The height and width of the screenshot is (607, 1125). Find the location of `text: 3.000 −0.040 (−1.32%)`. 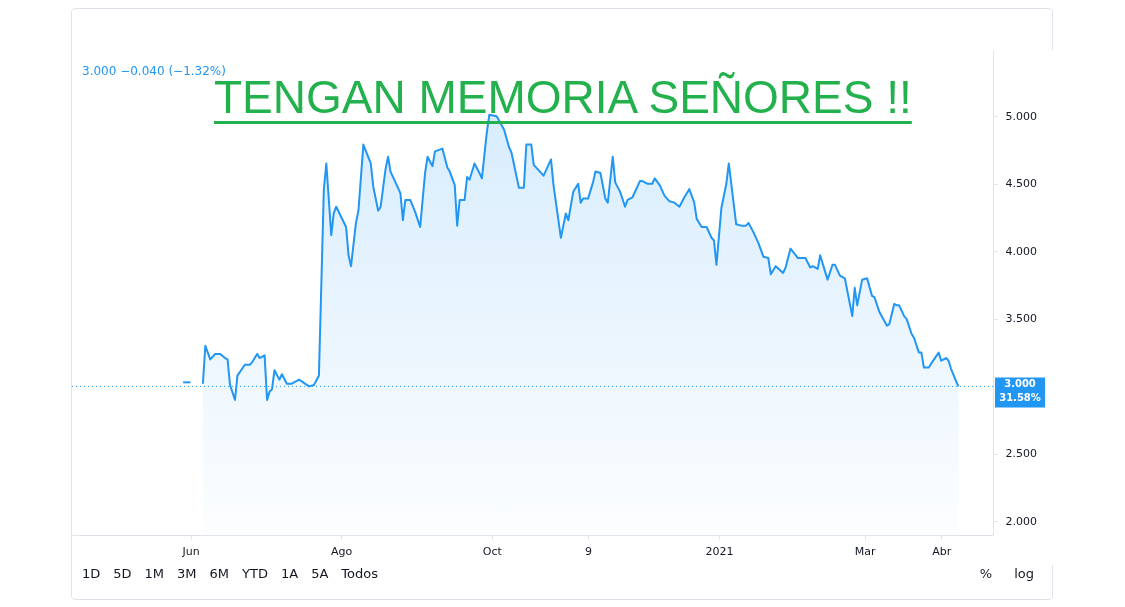

text: 3.000 −0.040 (−1.32%) is located at coordinates (154, 71).